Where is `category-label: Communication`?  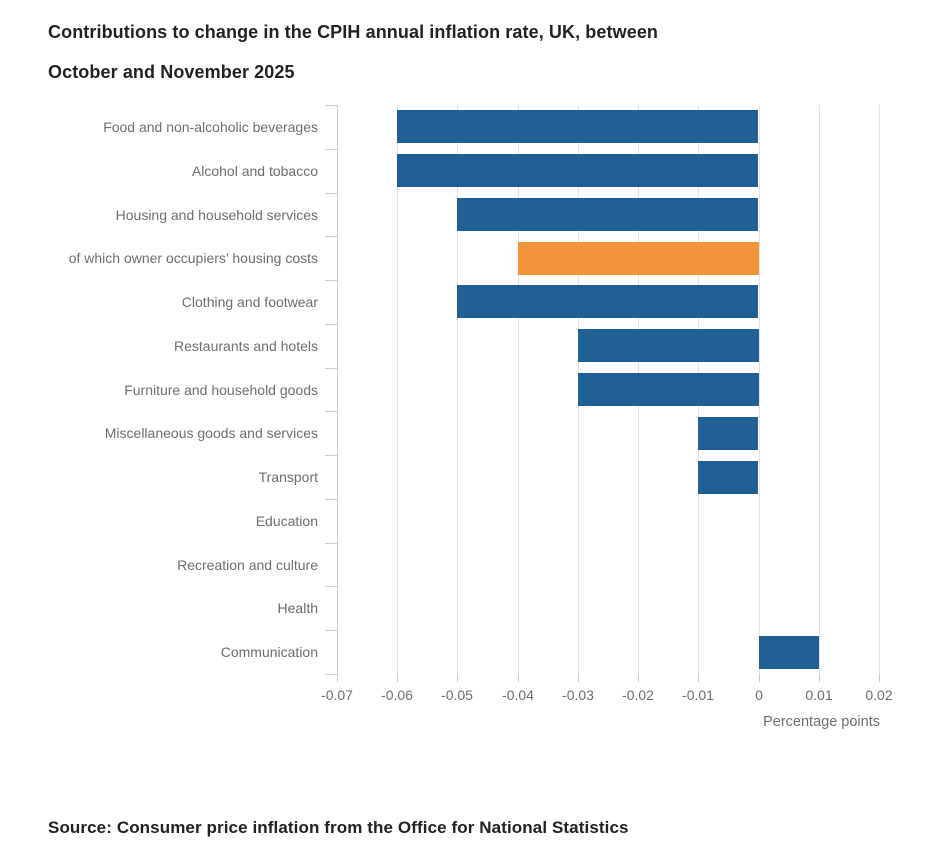
category-label: Communication is located at coordinates (269, 652).